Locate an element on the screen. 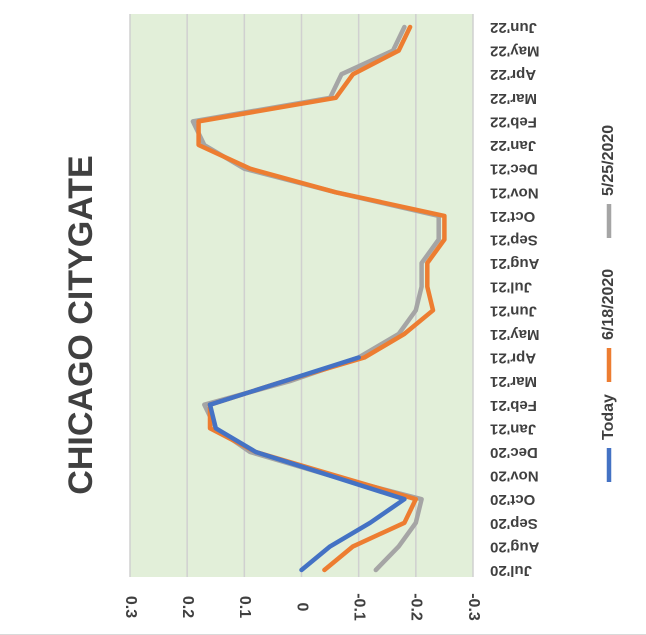 This screenshot has width=646, height=635. category-tick-label: Apr'22 is located at coordinates (513, 74).